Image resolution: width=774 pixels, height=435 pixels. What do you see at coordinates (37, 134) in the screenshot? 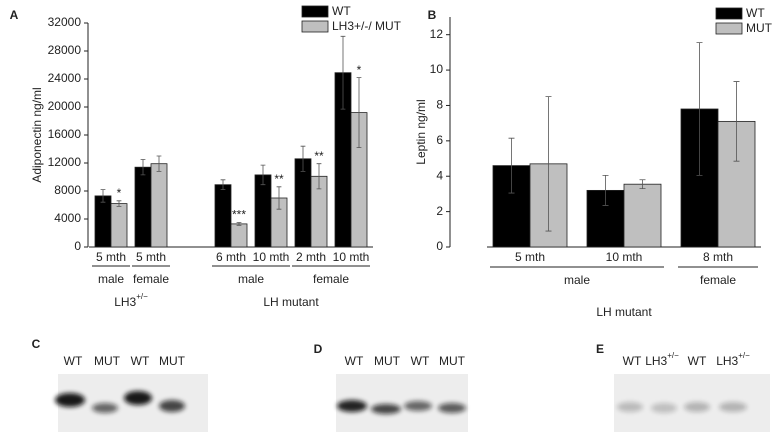
I see `y-axis-title: Adiponectin ng/ml` at bounding box center [37, 134].